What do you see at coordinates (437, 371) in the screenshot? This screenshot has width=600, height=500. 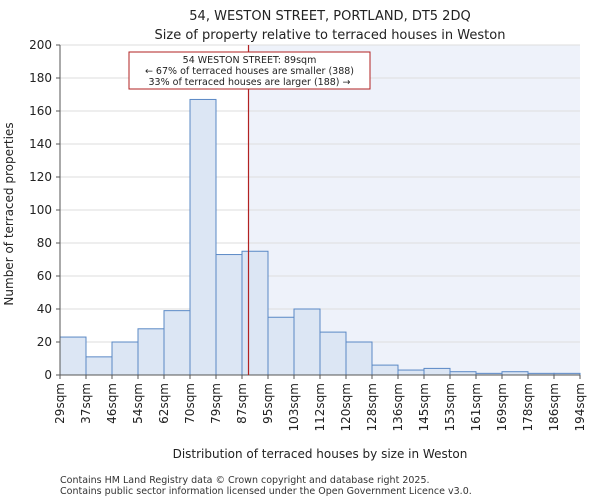 I see `bar-145sqm` at bounding box center [437, 371].